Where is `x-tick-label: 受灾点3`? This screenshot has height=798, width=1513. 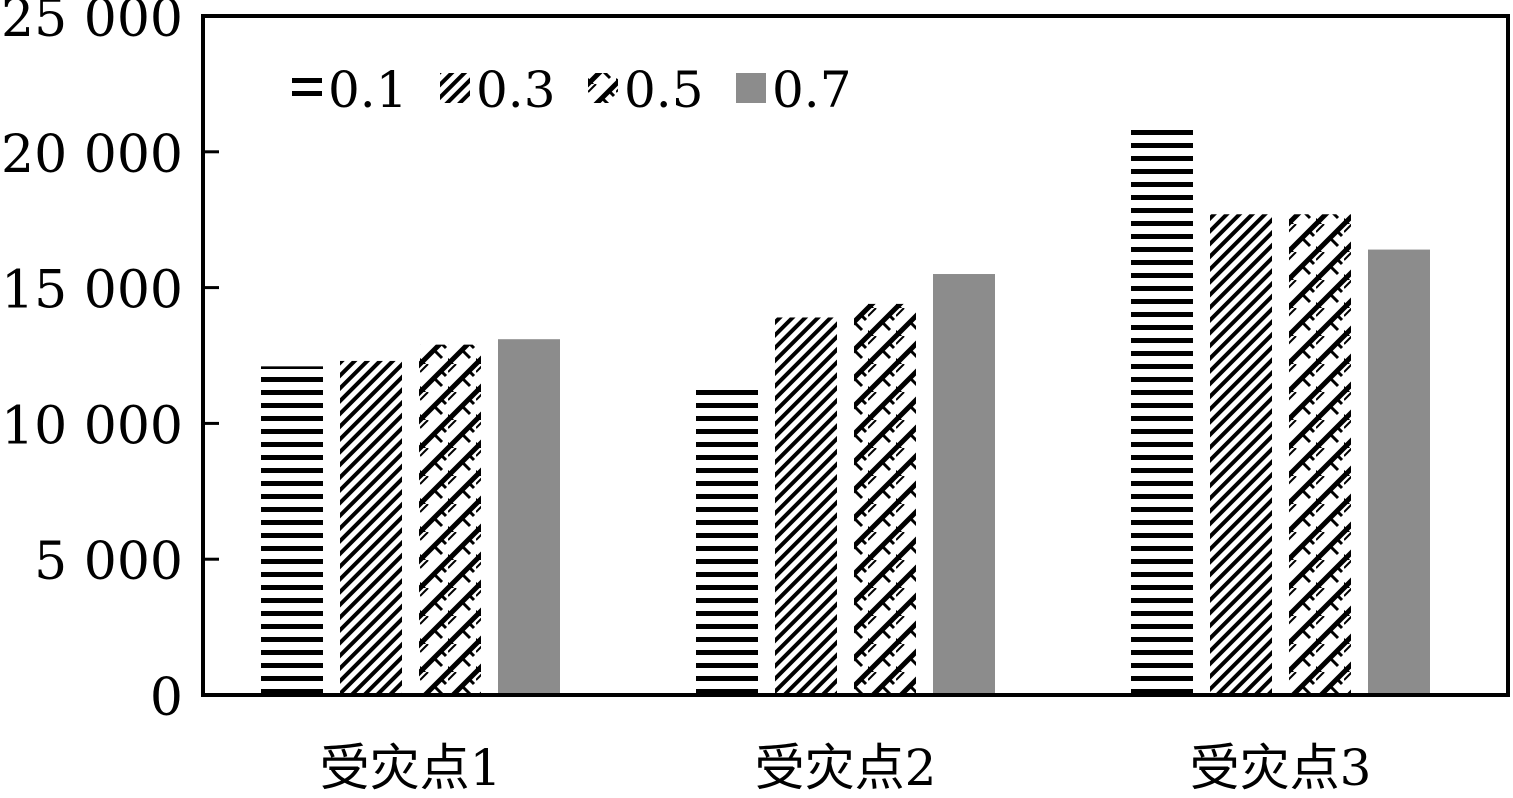 x-tick-label: 受灾点3 is located at coordinates (1281, 766).